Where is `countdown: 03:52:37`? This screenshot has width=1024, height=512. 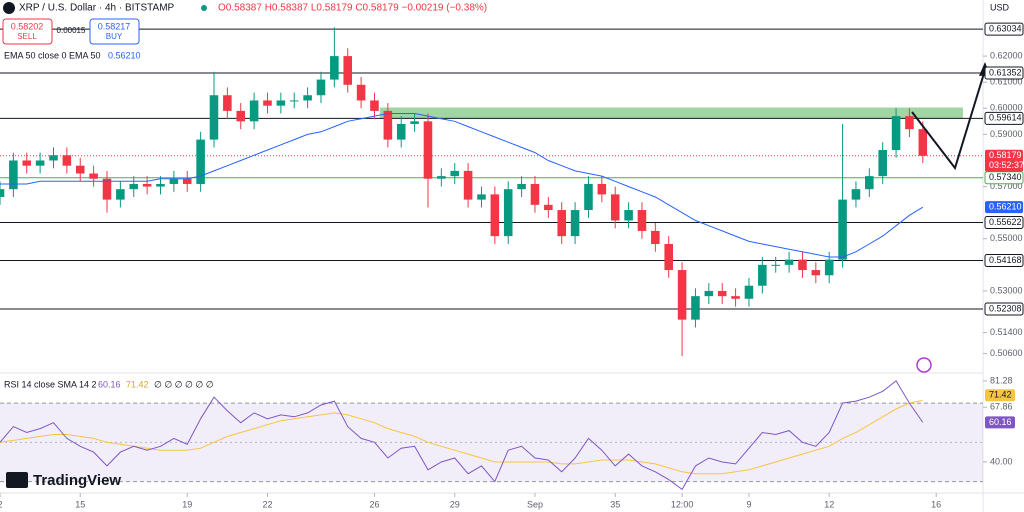 countdown: 03:52:37 is located at coordinates (1006, 165).